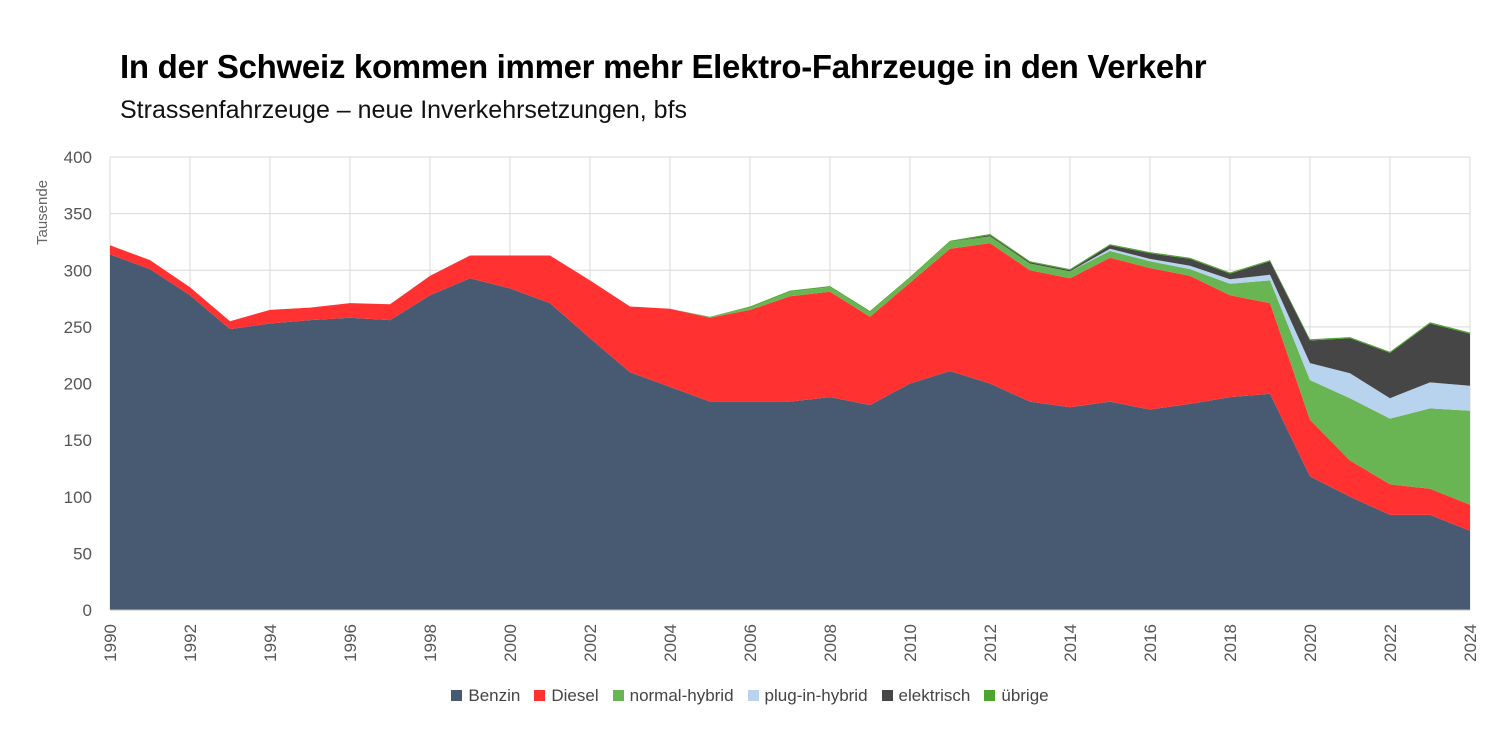 Image resolution: width=1500 pixels, height=755 pixels. I want to click on legend-item: übrige, so click(1016, 696).